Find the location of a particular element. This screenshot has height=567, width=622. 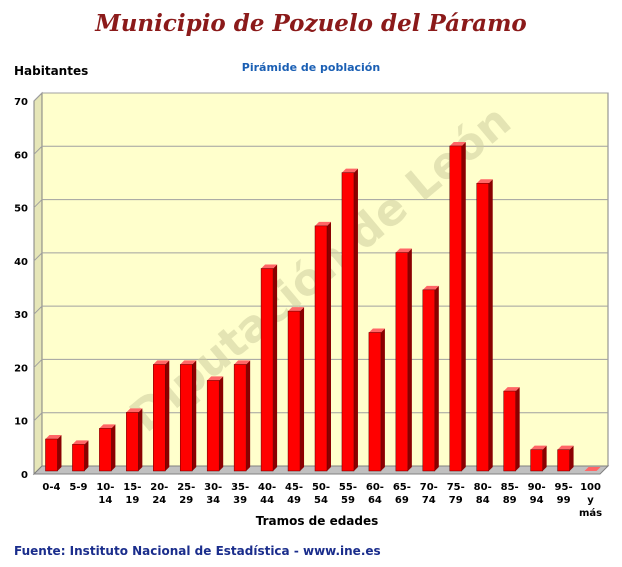

y-tick-label: 70 is located at coordinates (21, 102).